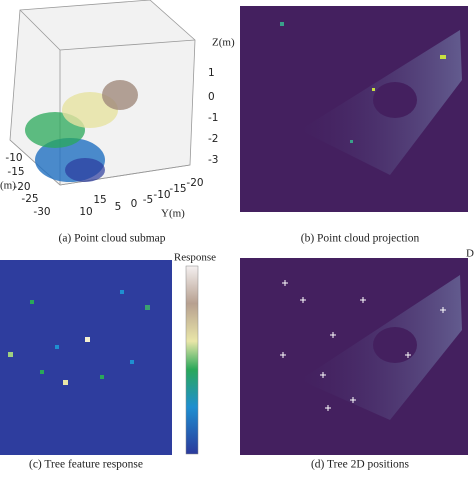 Image resolution: width=474 pixels, height=479 pixels. What do you see at coordinates (213, 139) in the screenshot?
I see `tick-label: -2` at bounding box center [213, 139].